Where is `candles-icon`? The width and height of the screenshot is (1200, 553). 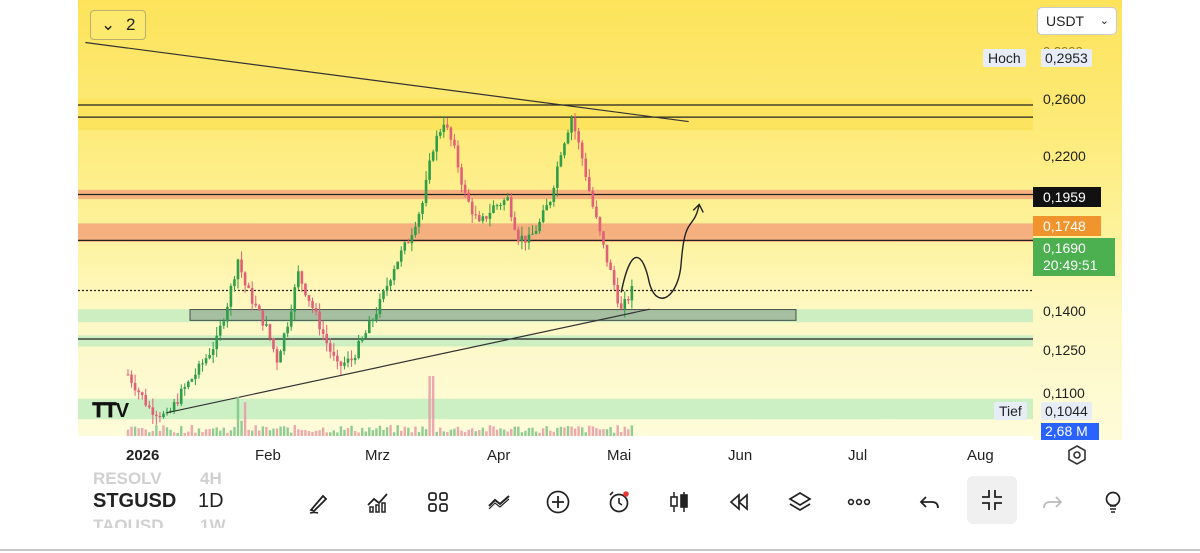 candles-icon is located at coordinates (679, 502).